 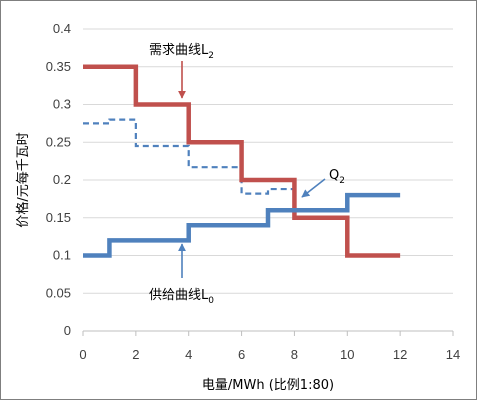 What do you see at coordinates (268, 333) in the screenshot?
I see `axes` at bounding box center [268, 333].